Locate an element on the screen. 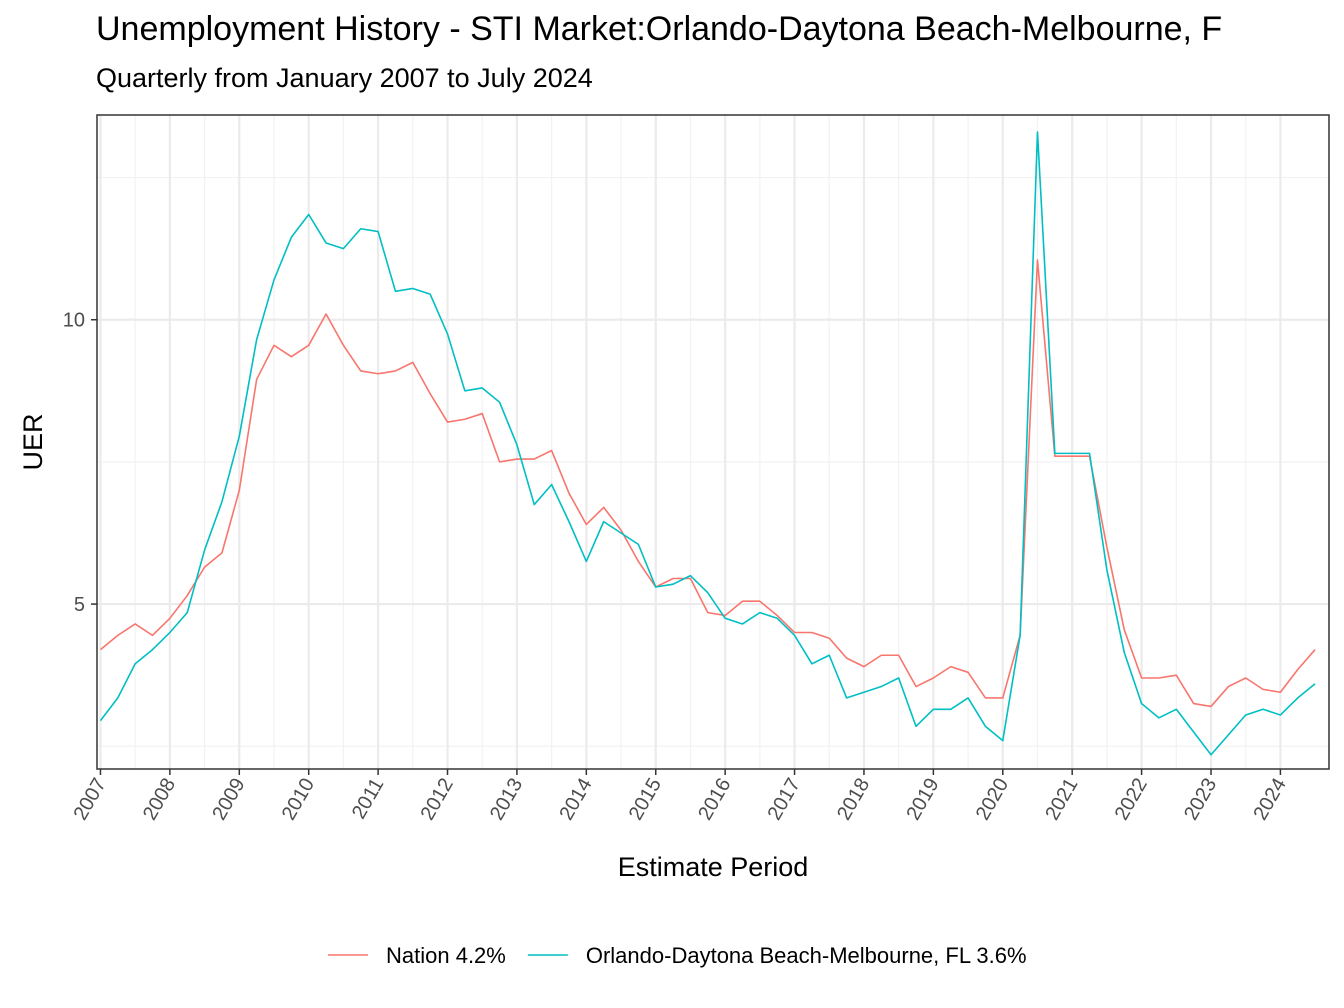  legend-label: Nation 4.2% is located at coordinates (446, 955).